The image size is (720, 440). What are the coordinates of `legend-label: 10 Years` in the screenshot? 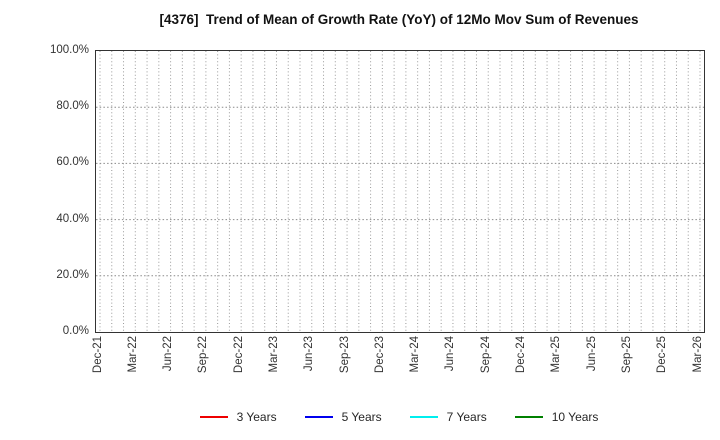 It's located at (575, 417).